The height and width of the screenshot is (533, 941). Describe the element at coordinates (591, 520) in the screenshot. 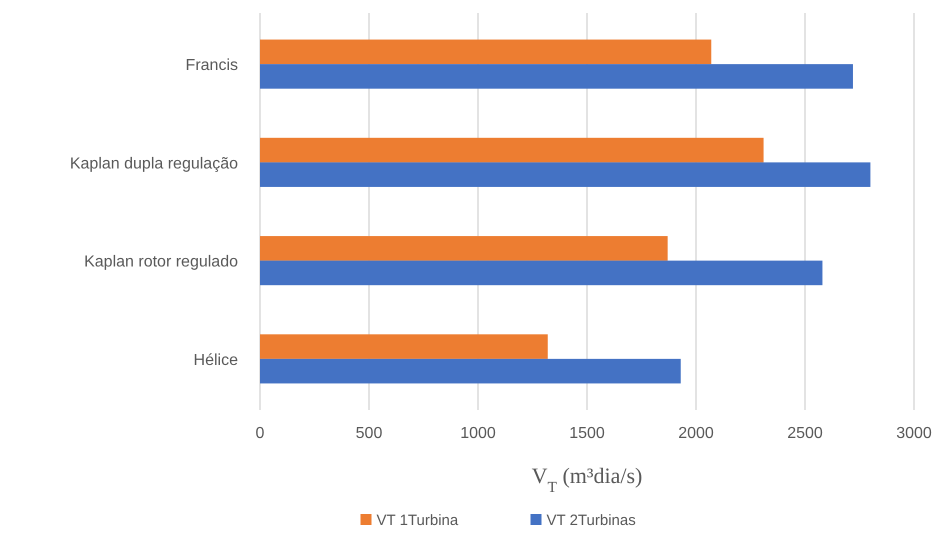

I see `legend-label: VT 2Turbinas` at that location.